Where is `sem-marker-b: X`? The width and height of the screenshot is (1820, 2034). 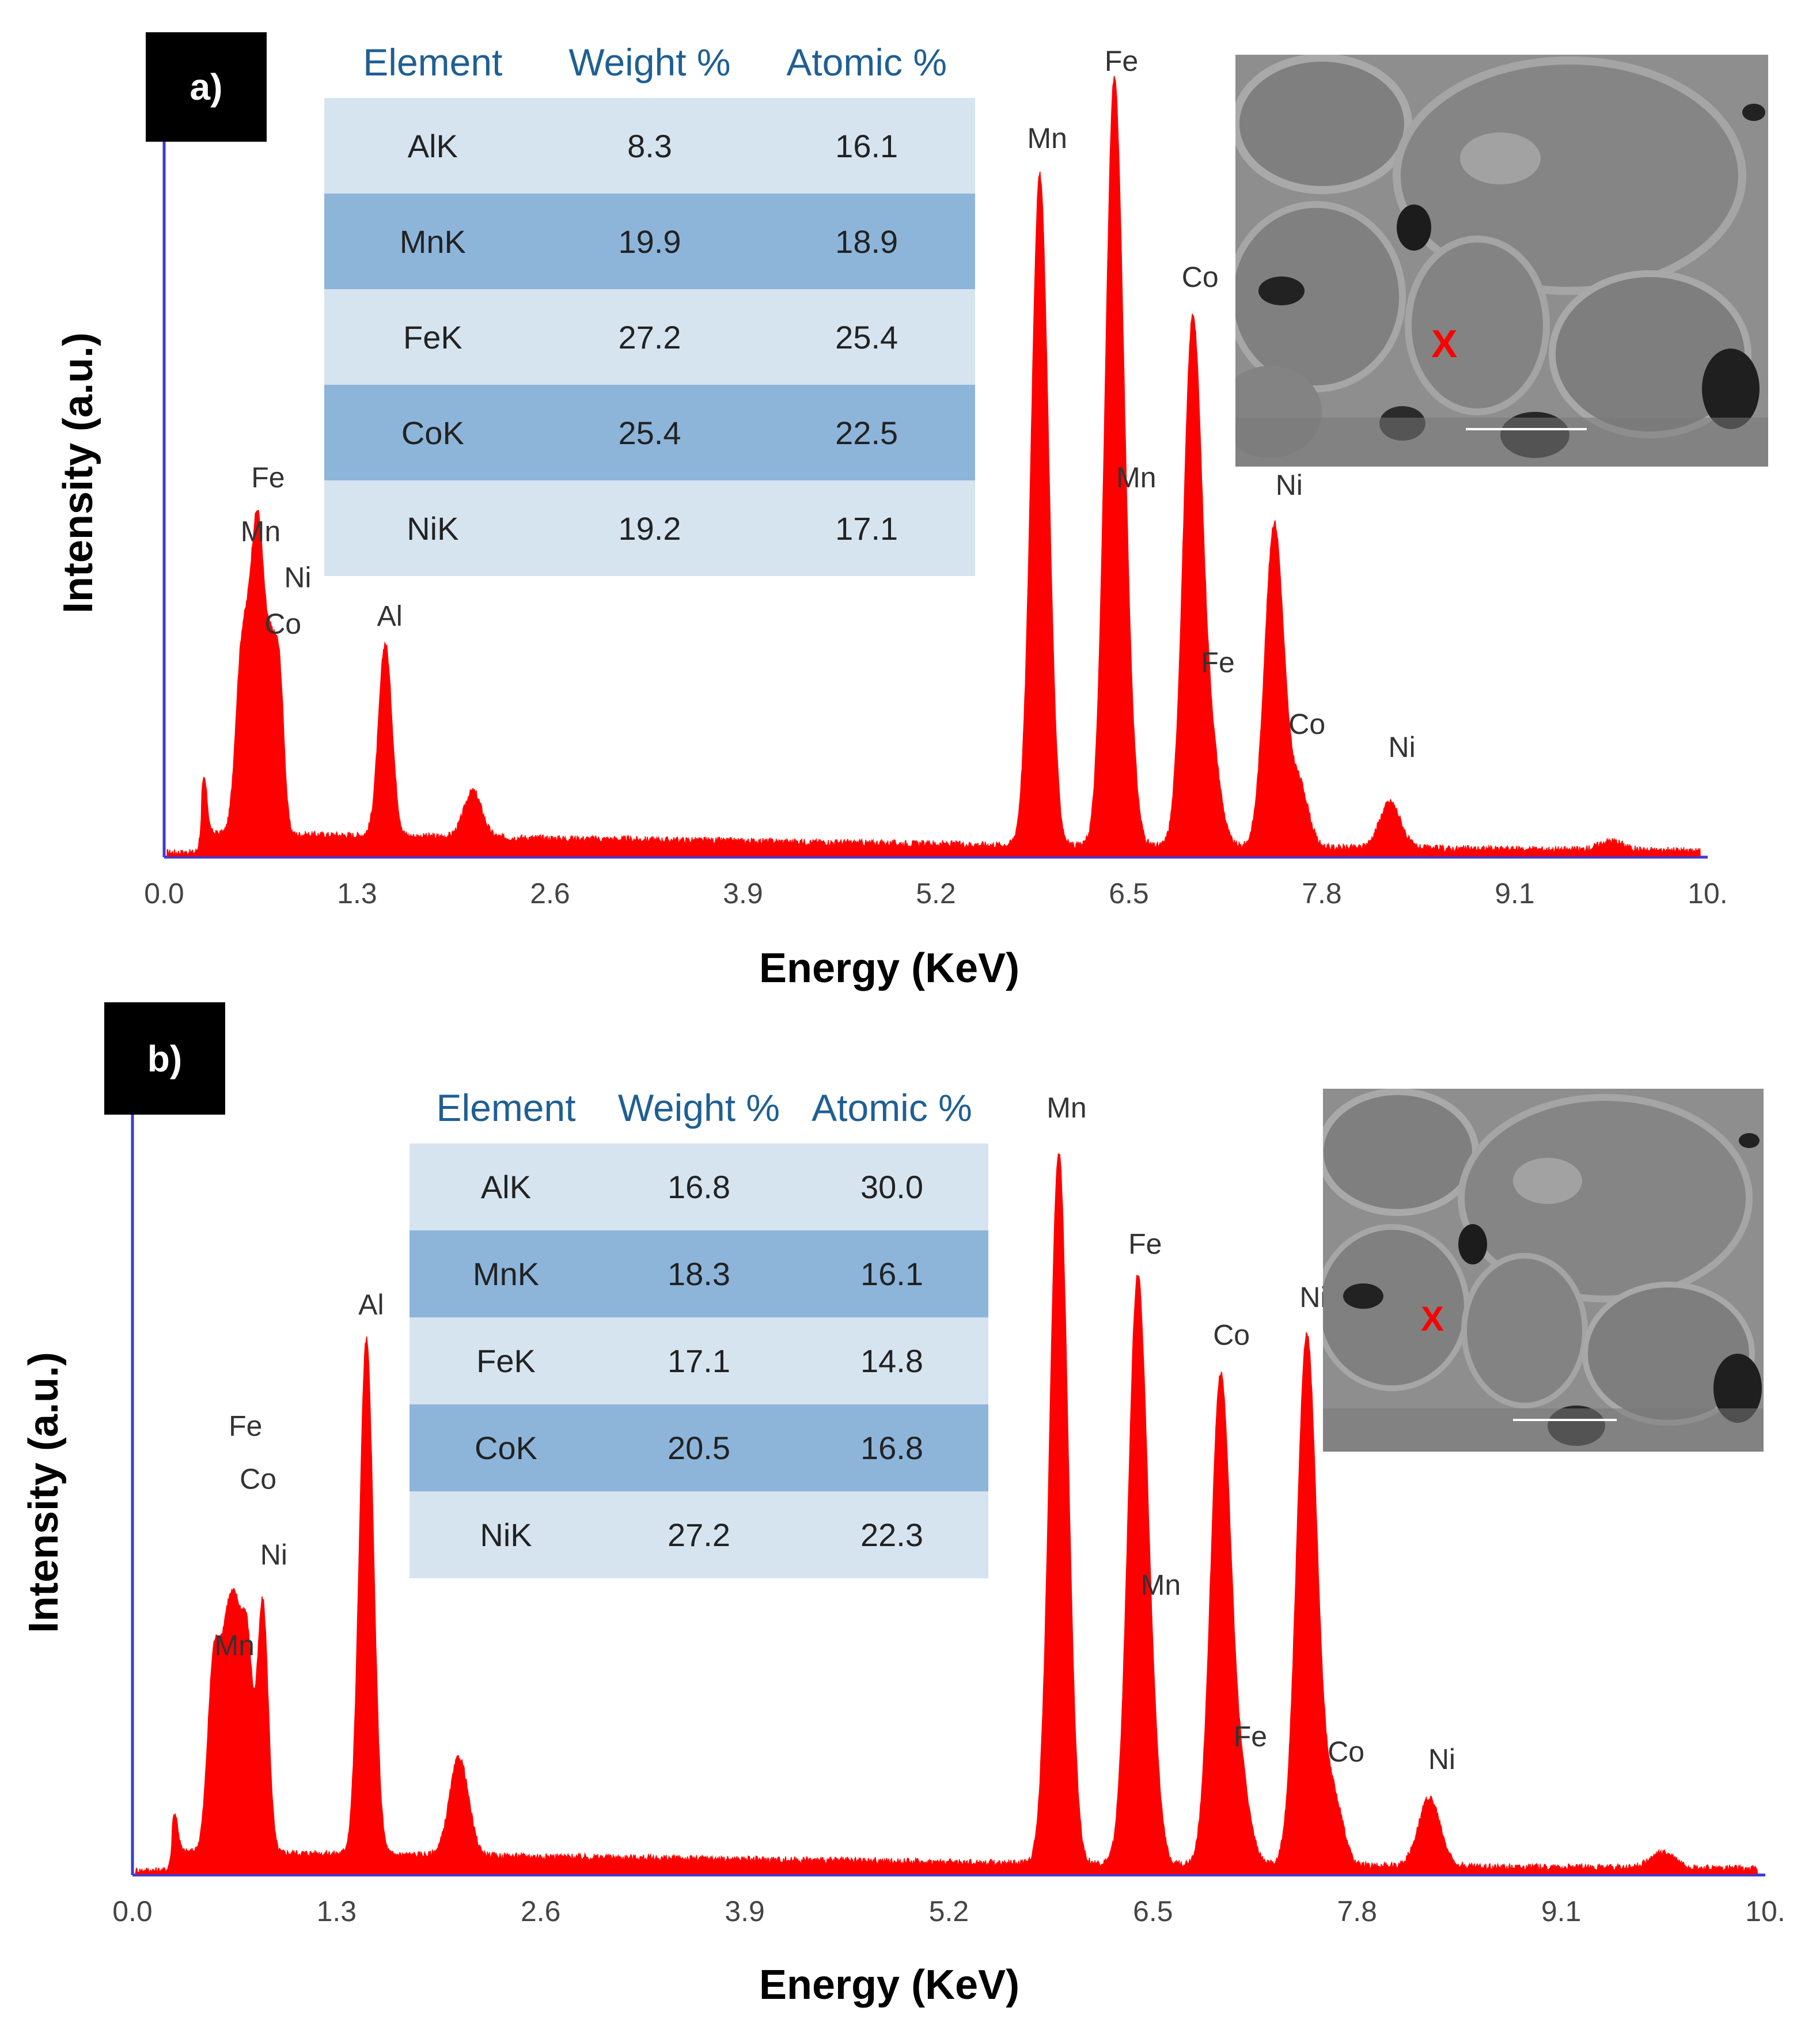
sem-marker-b: X is located at coordinates (1432, 1319).